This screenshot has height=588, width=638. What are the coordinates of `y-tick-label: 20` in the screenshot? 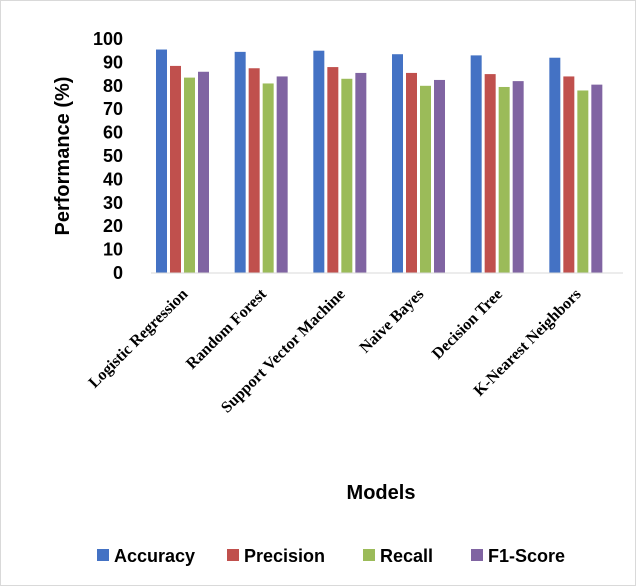 It's located at (113, 226).